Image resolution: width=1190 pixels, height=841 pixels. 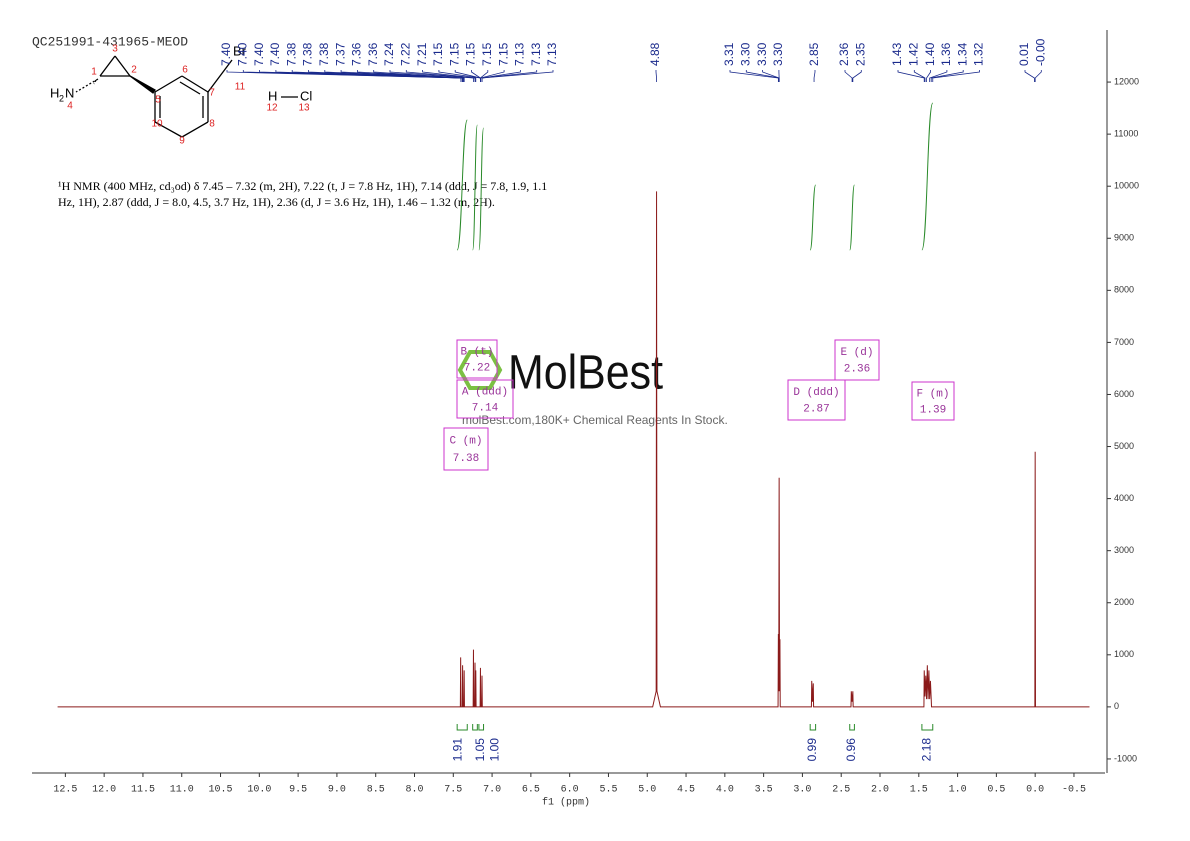 What do you see at coordinates (494, 750) in the screenshot?
I see `integral-label: 1.00` at bounding box center [494, 750].